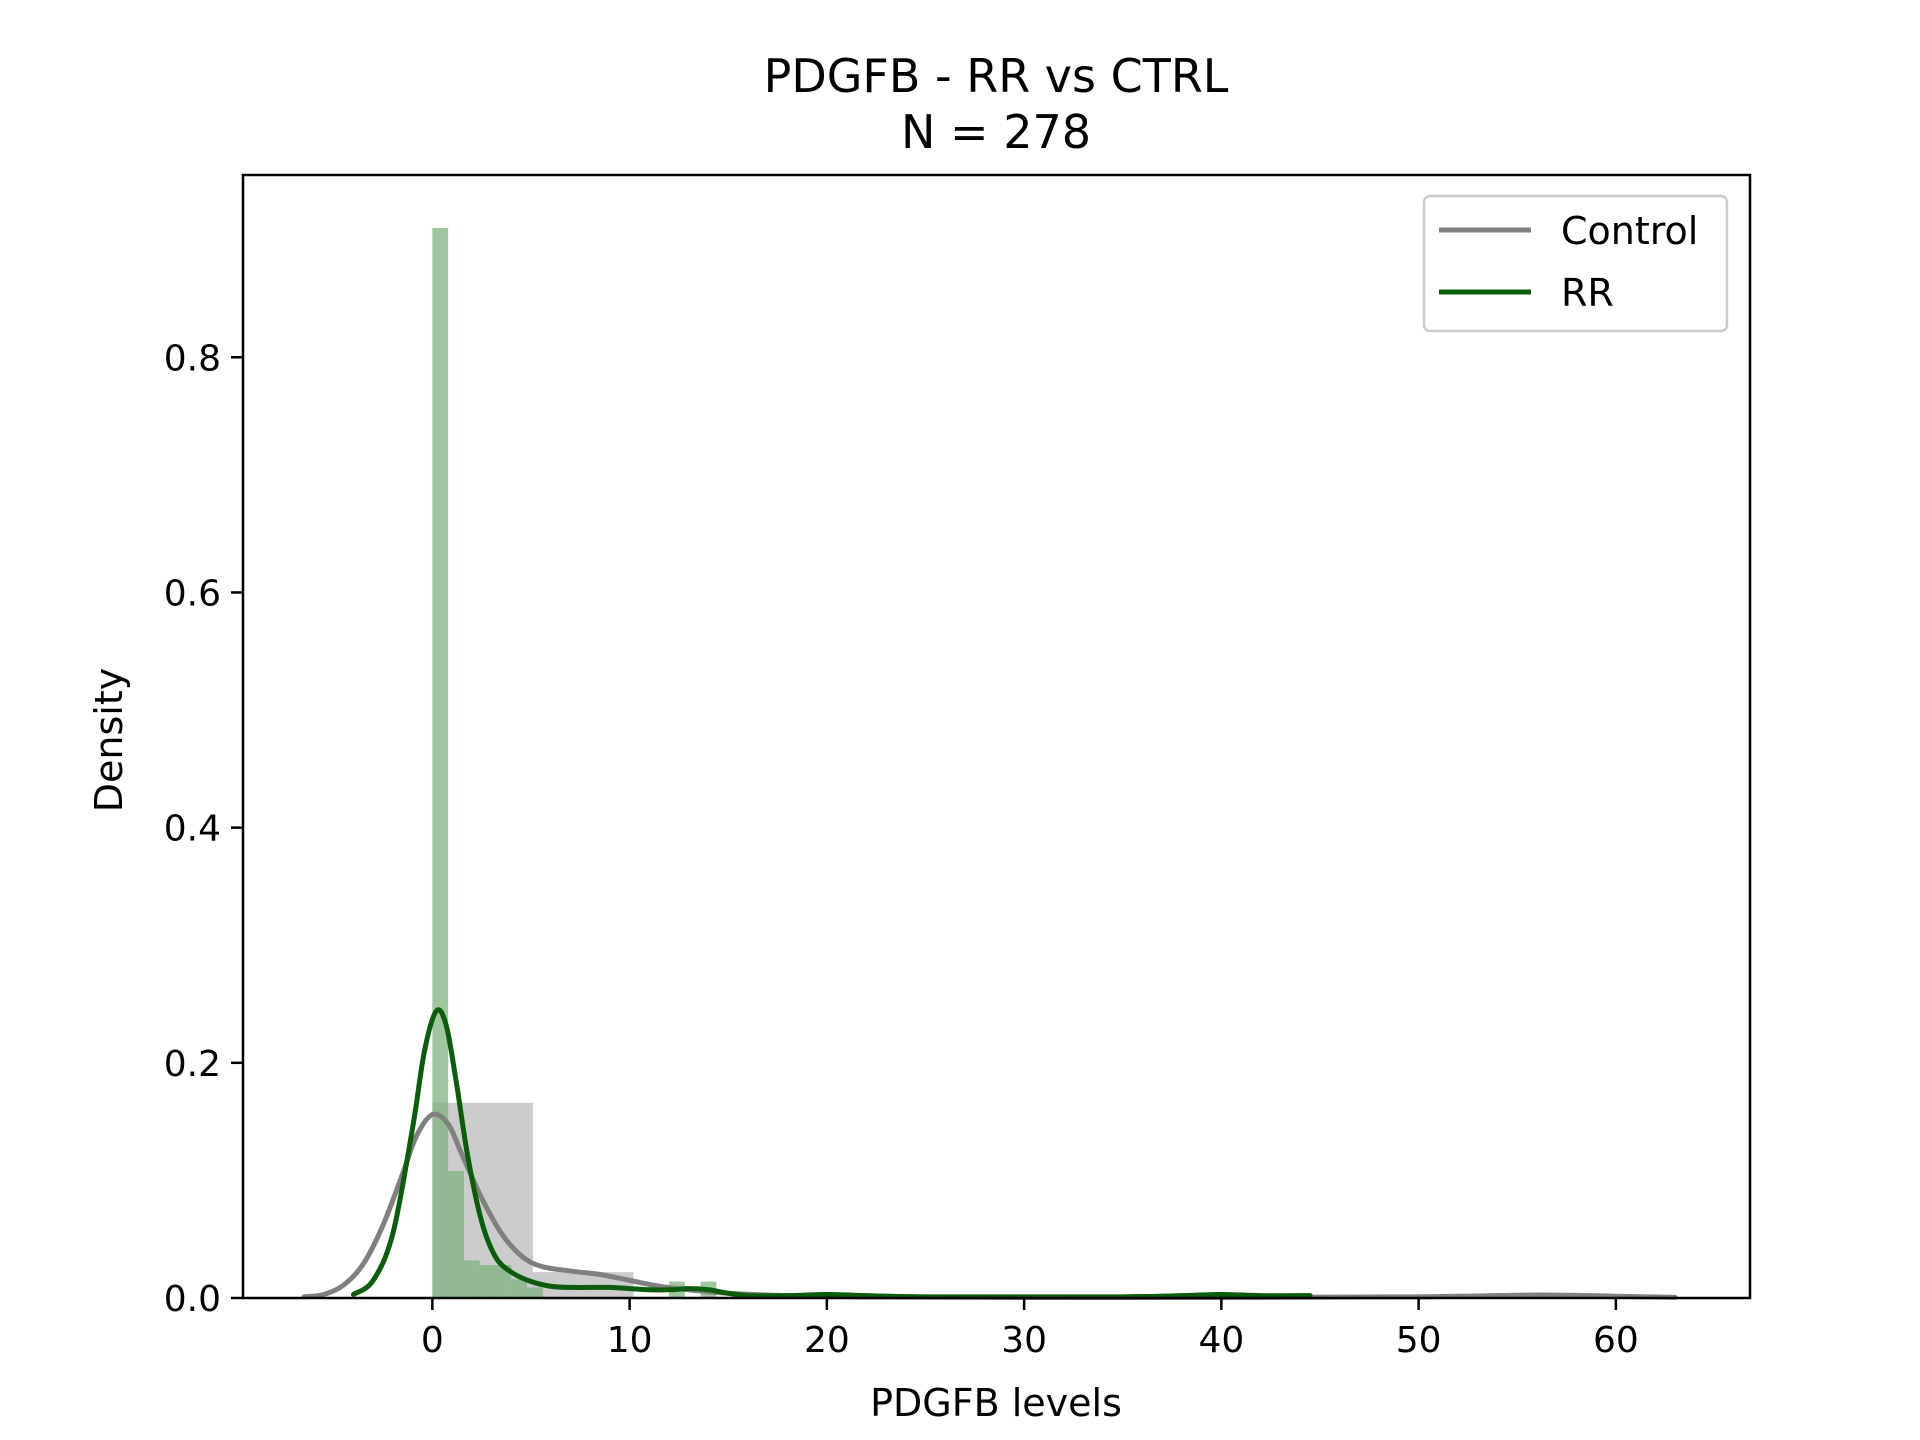 The image size is (1920, 1440). What do you see at coordinates (109, 740) in the screenshot?
I see `y-axis-label: Density` at bounding box center [109, 740].